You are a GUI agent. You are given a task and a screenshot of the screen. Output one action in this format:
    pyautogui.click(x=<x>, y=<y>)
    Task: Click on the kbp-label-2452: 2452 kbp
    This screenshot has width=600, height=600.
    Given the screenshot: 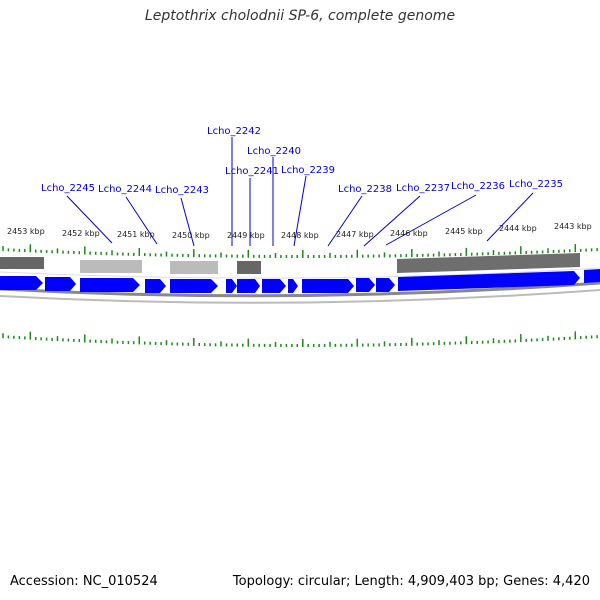 What is the action you would take?
    pyautogui.click(x=81, y=233)
    